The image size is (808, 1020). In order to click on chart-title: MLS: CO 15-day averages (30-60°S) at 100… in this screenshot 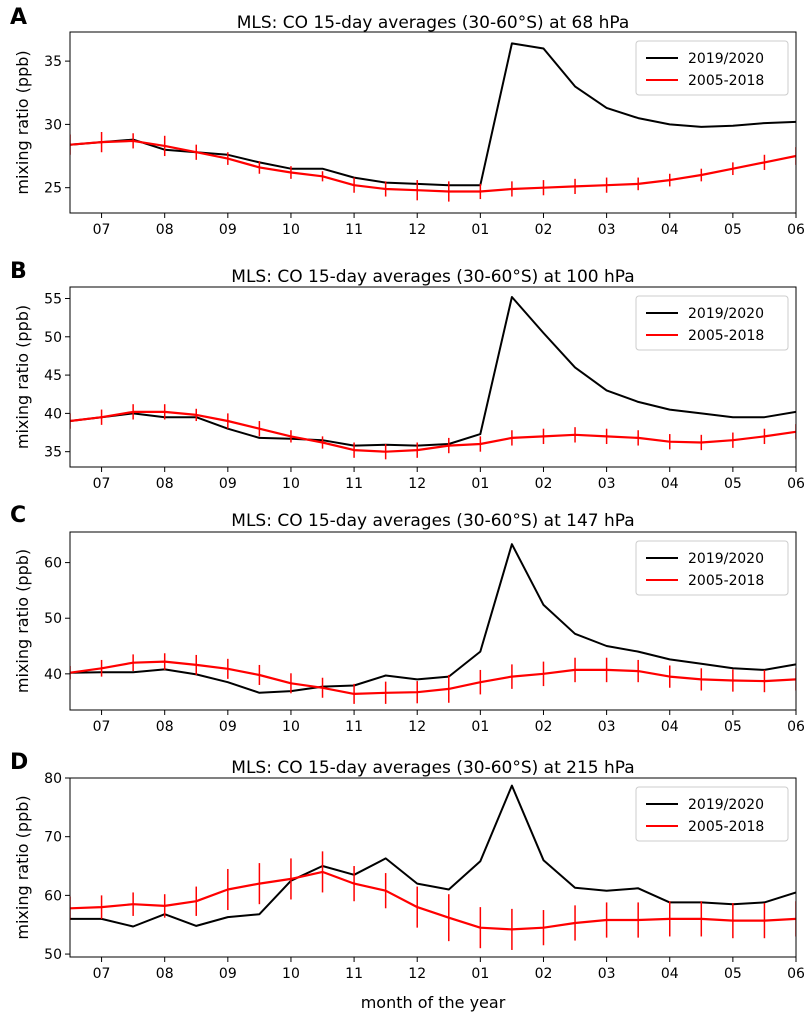, I will do `click(432, 277)`.